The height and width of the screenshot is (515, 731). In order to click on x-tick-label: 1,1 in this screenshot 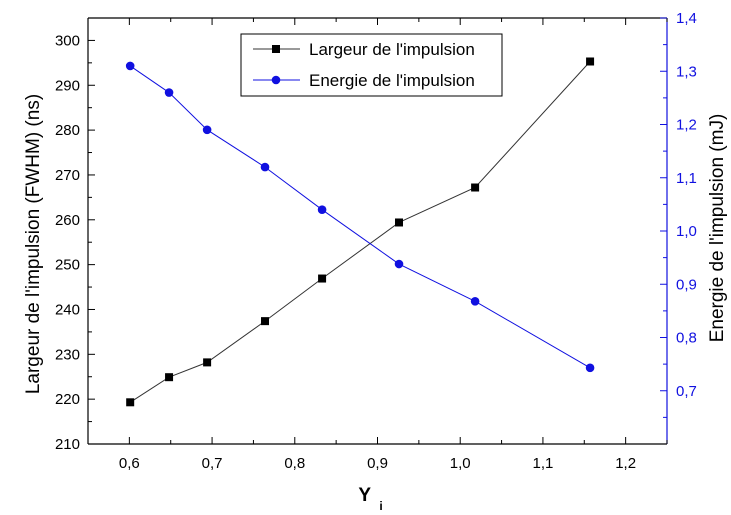, I will do `click(542, 463)`.